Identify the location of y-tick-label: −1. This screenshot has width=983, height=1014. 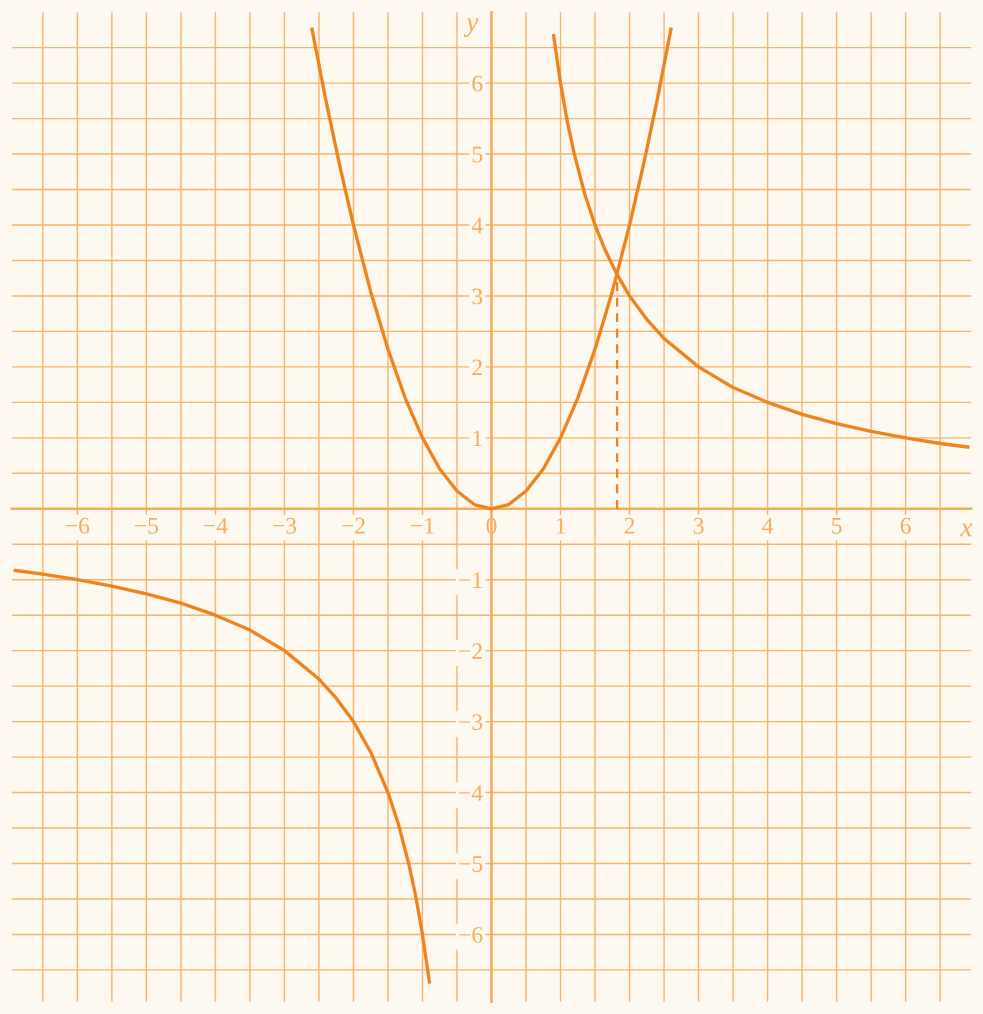
(470, 580).